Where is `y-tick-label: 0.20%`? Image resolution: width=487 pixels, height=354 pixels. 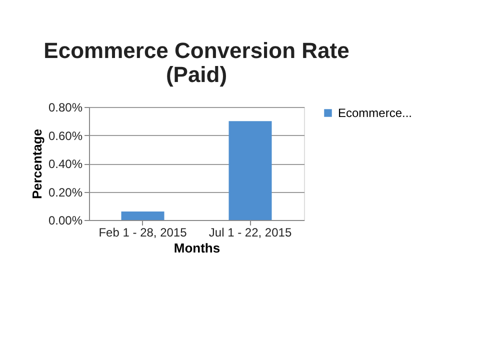
y-tick-label: 0.20% is located at coordinates (65, 192).